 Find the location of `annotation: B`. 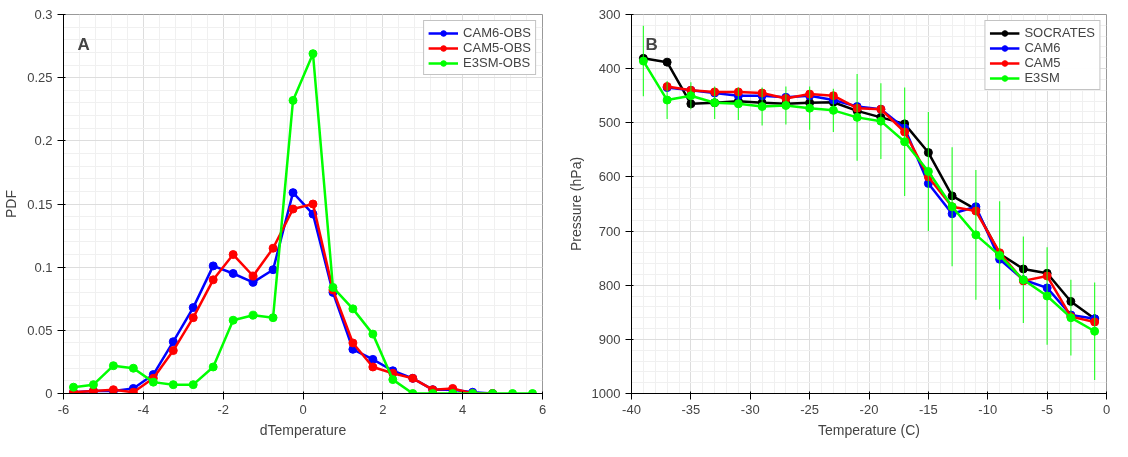

annotation: B is located at coordinates (651, 44).